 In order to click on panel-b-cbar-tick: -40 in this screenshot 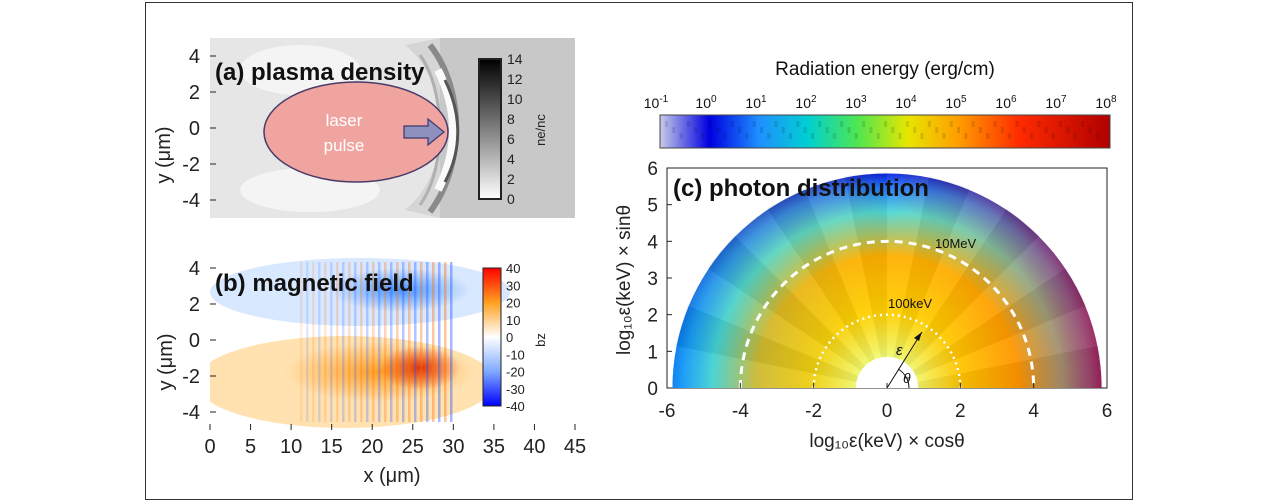, I will do `click(515, 406)`.